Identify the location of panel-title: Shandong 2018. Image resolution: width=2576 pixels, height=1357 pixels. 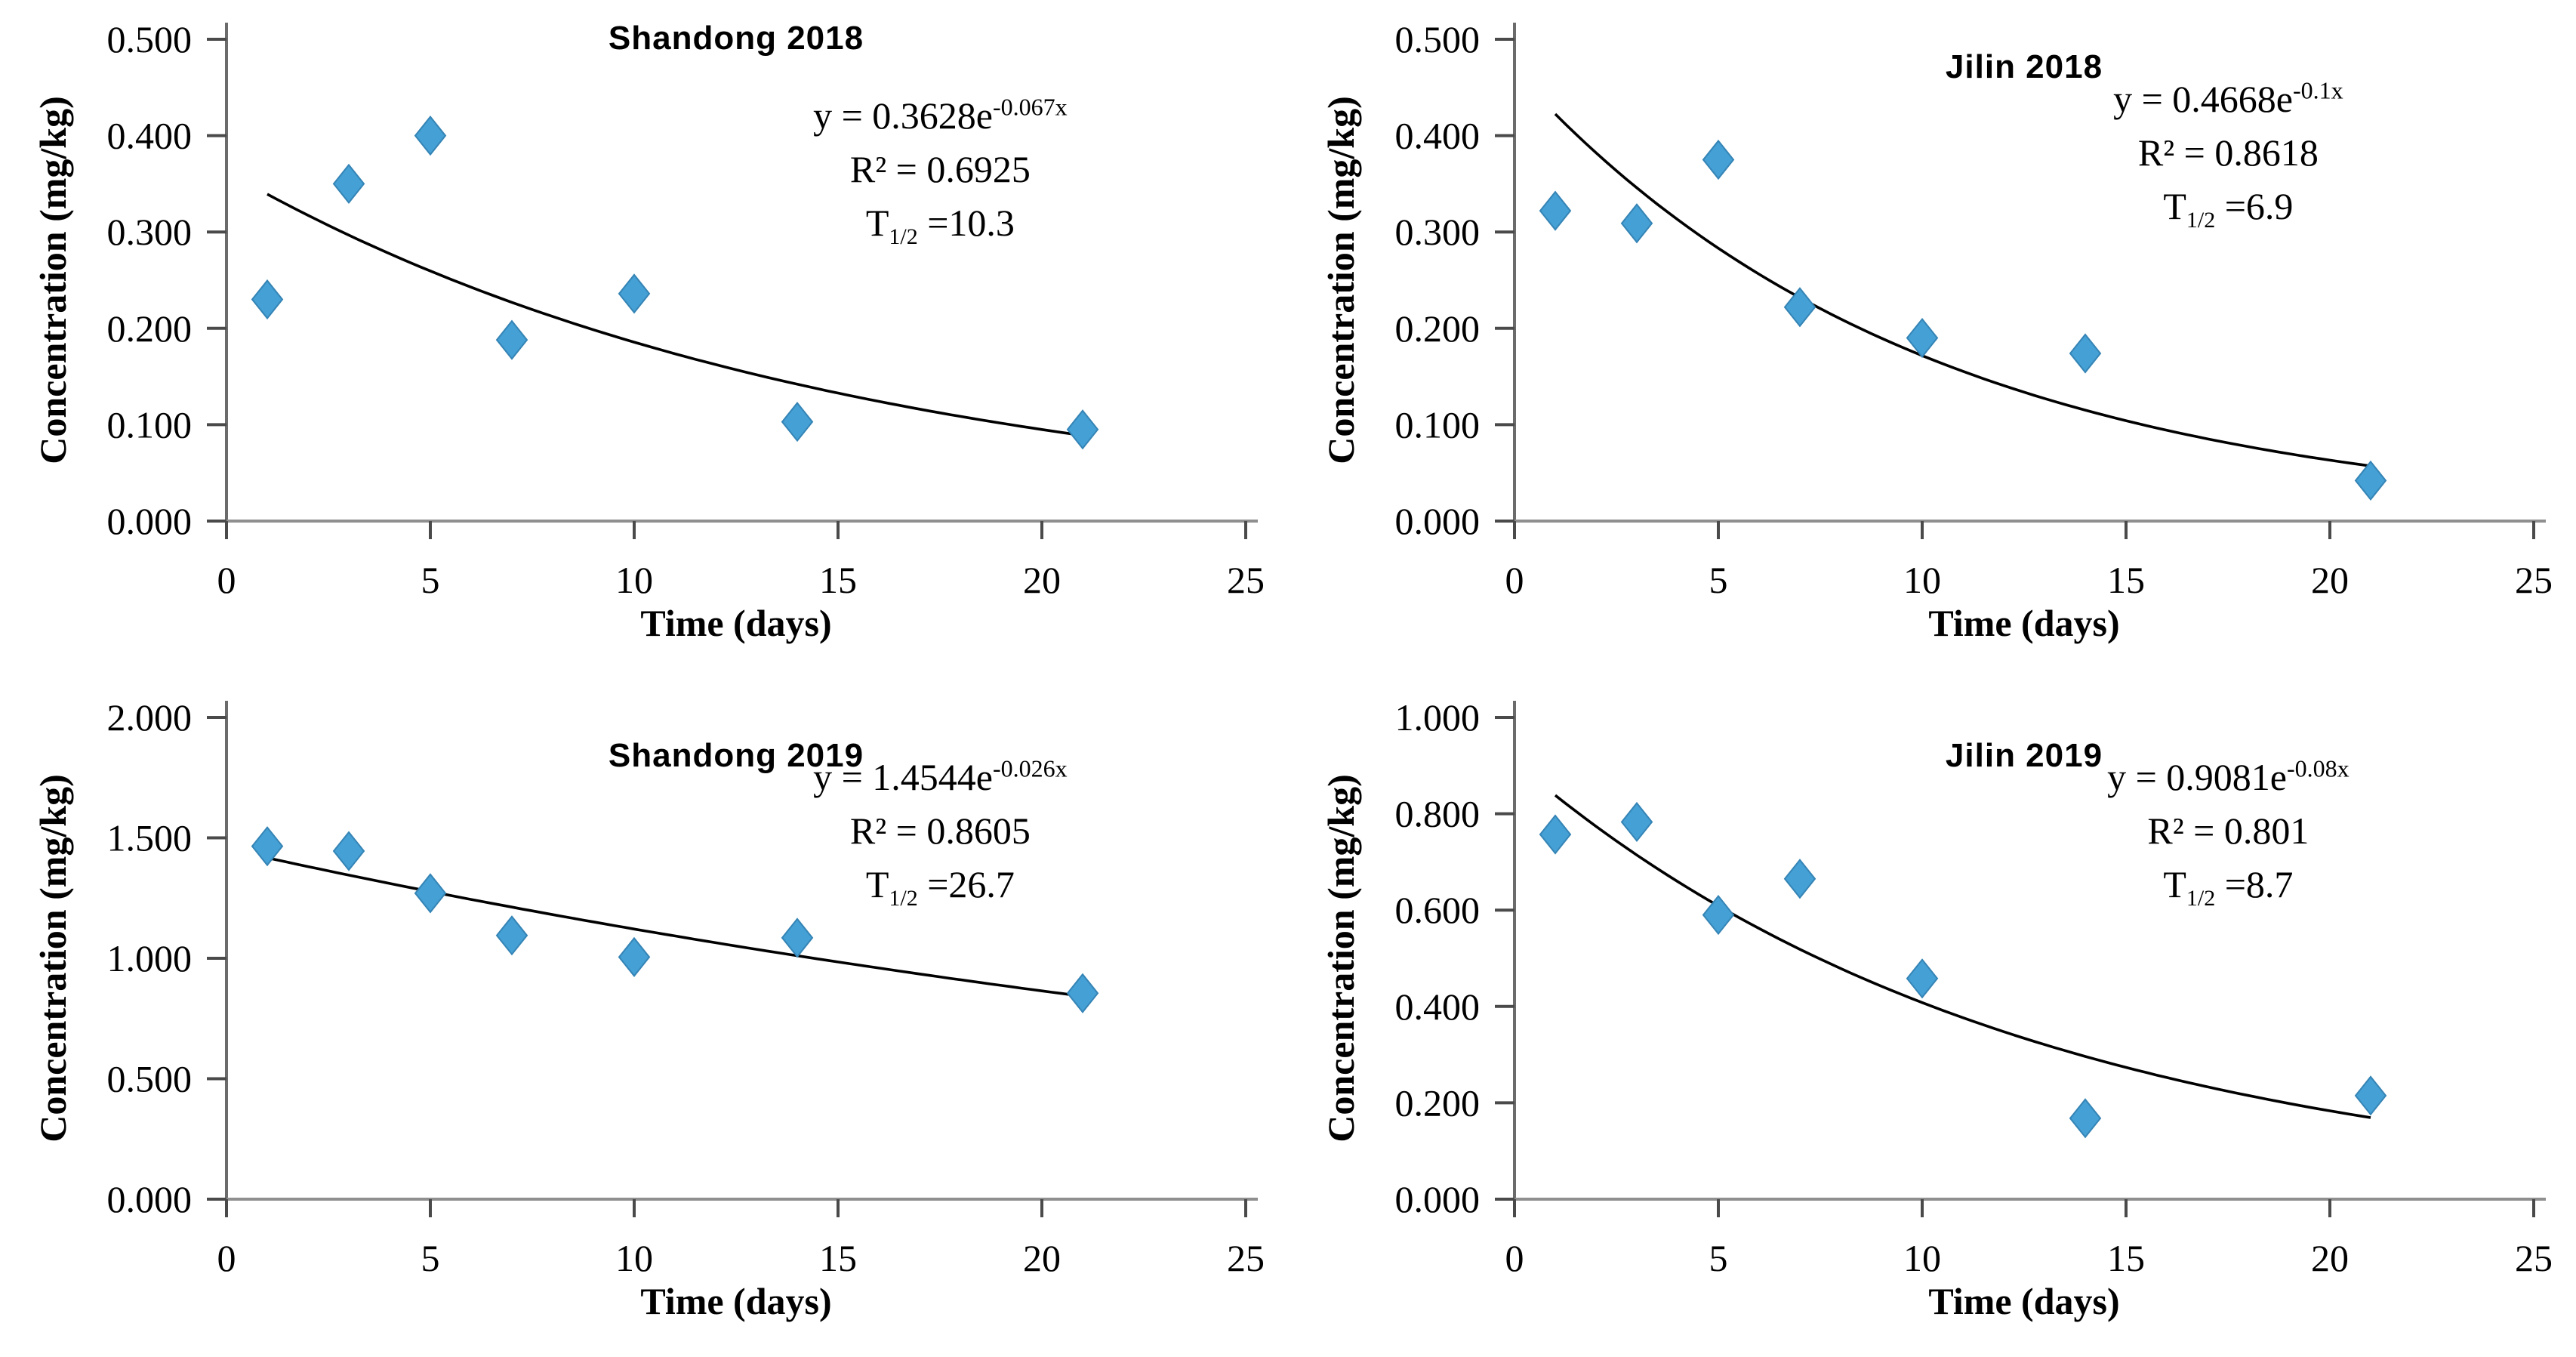
(736, 39).